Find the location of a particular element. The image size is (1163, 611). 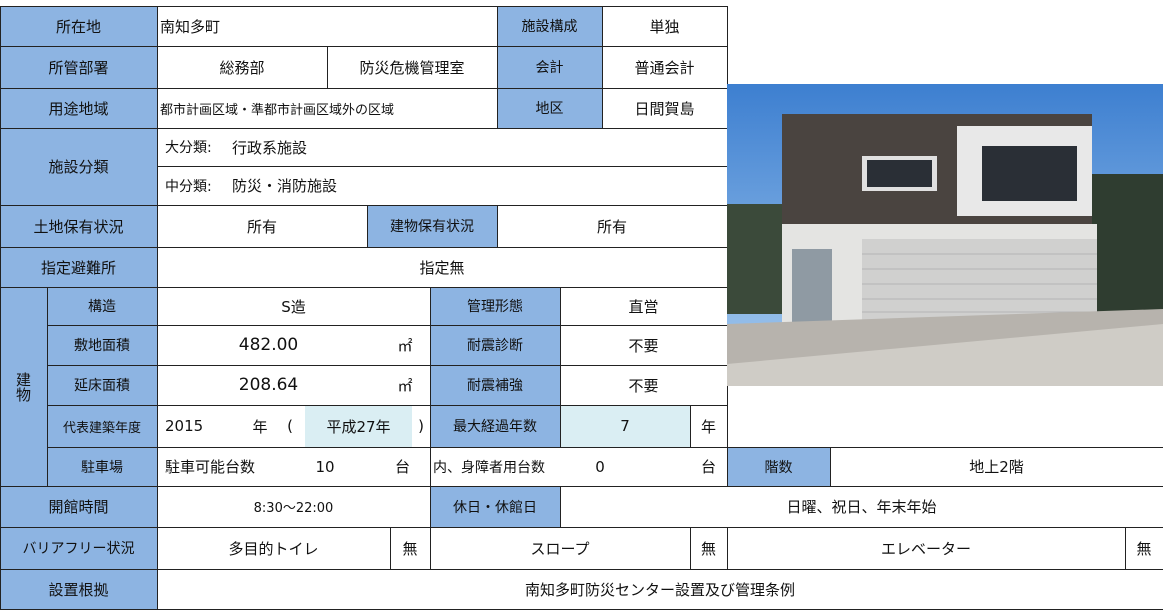

structure: S造 is located at coordinates (293, 306).